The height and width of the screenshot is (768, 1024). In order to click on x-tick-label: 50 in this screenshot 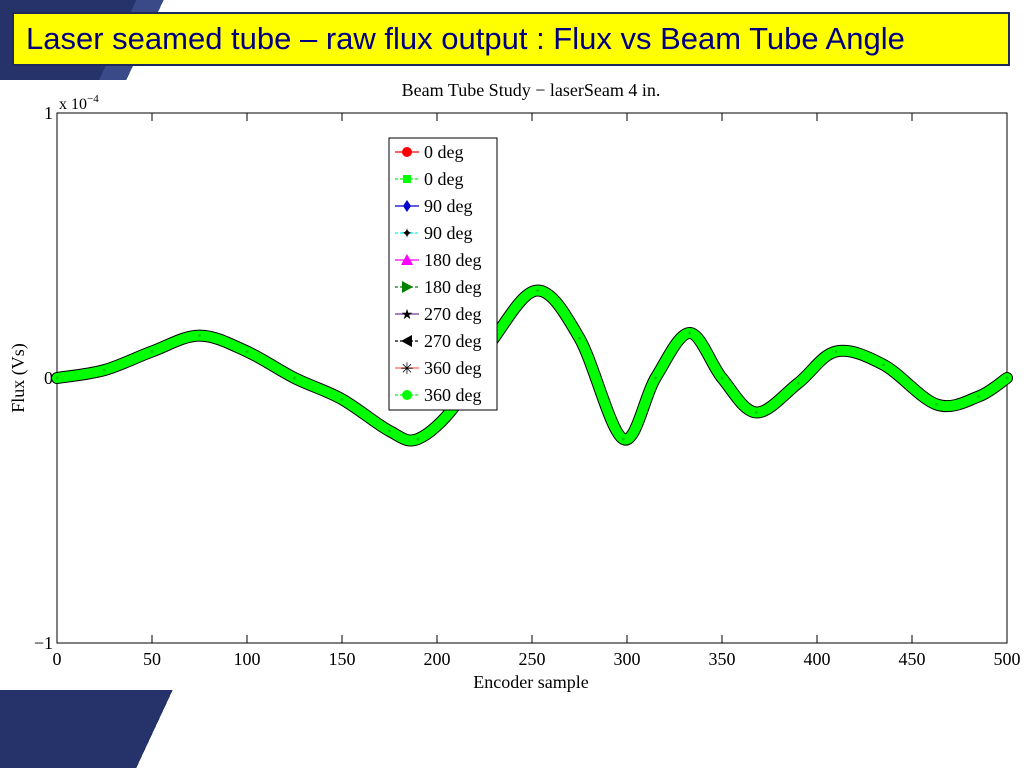, I will do `click(152, 659)`.